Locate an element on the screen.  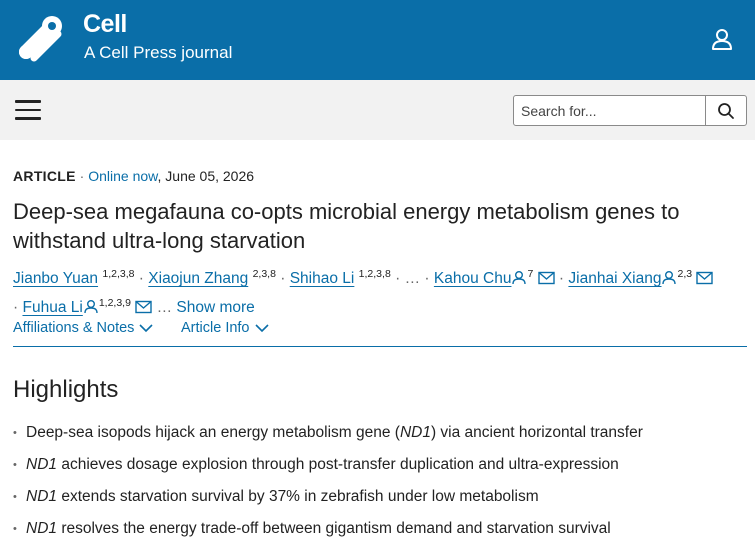
search-button is located at coordinates (725, 110).